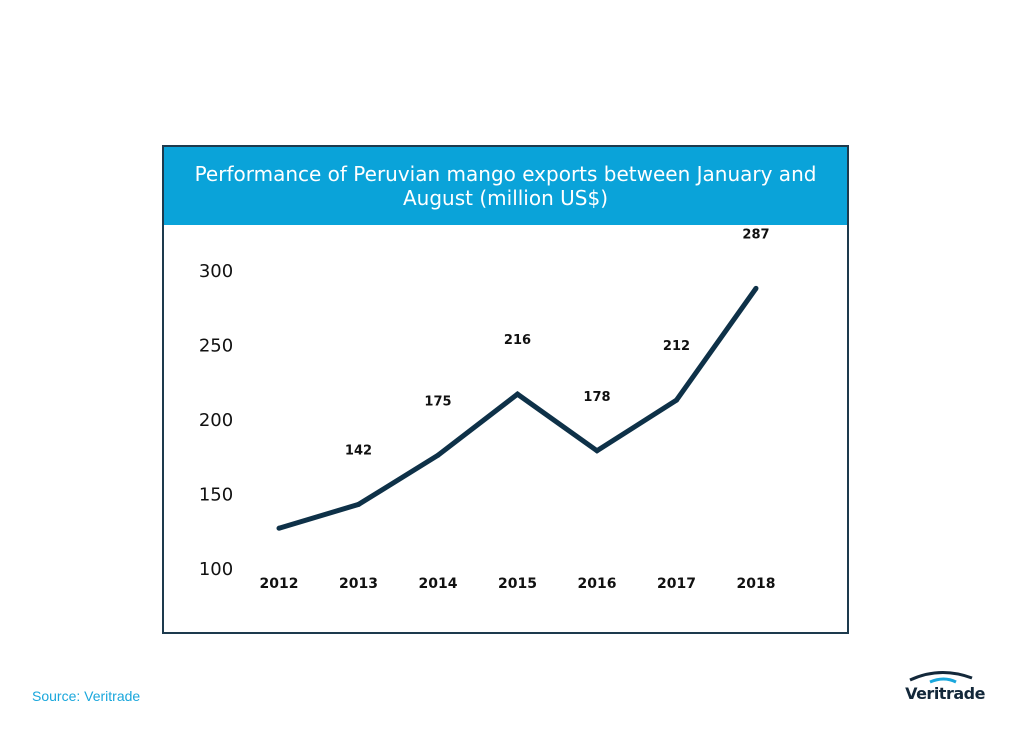  Describe the element at coordinates (279, 584) in the screenshot. I see `x-tick-label-2012: 2012` at that location.